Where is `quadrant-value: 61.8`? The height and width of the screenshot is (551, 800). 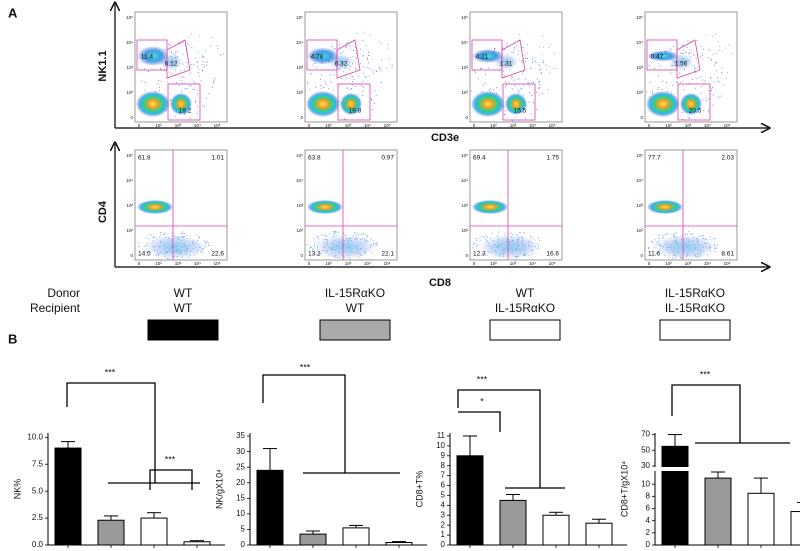
quadrant-value: 61.8 is located at coordinates (144, 158).